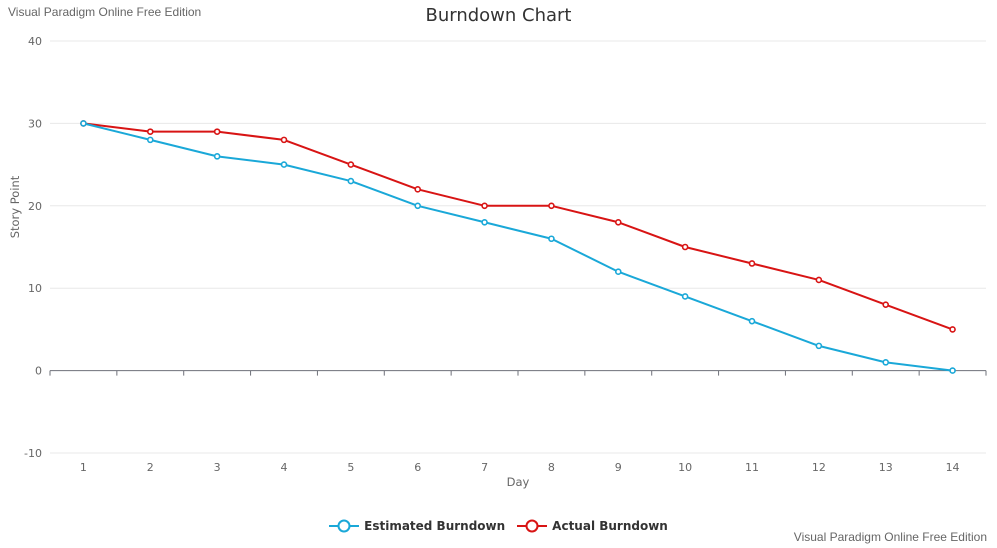 Image resolution: width=997 pixels, height=548 pixels. I want to click on chart-title: Burndown Chart, so click(498, 15).